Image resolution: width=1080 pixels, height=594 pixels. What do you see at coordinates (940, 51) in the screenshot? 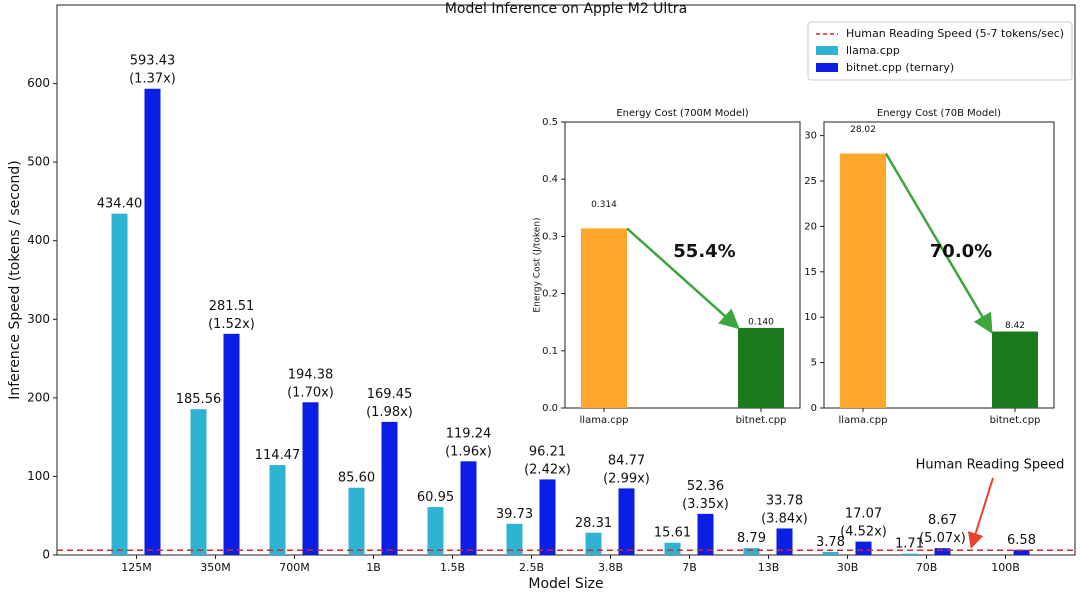
I see `legend-box` at bounding box center [940, 51].